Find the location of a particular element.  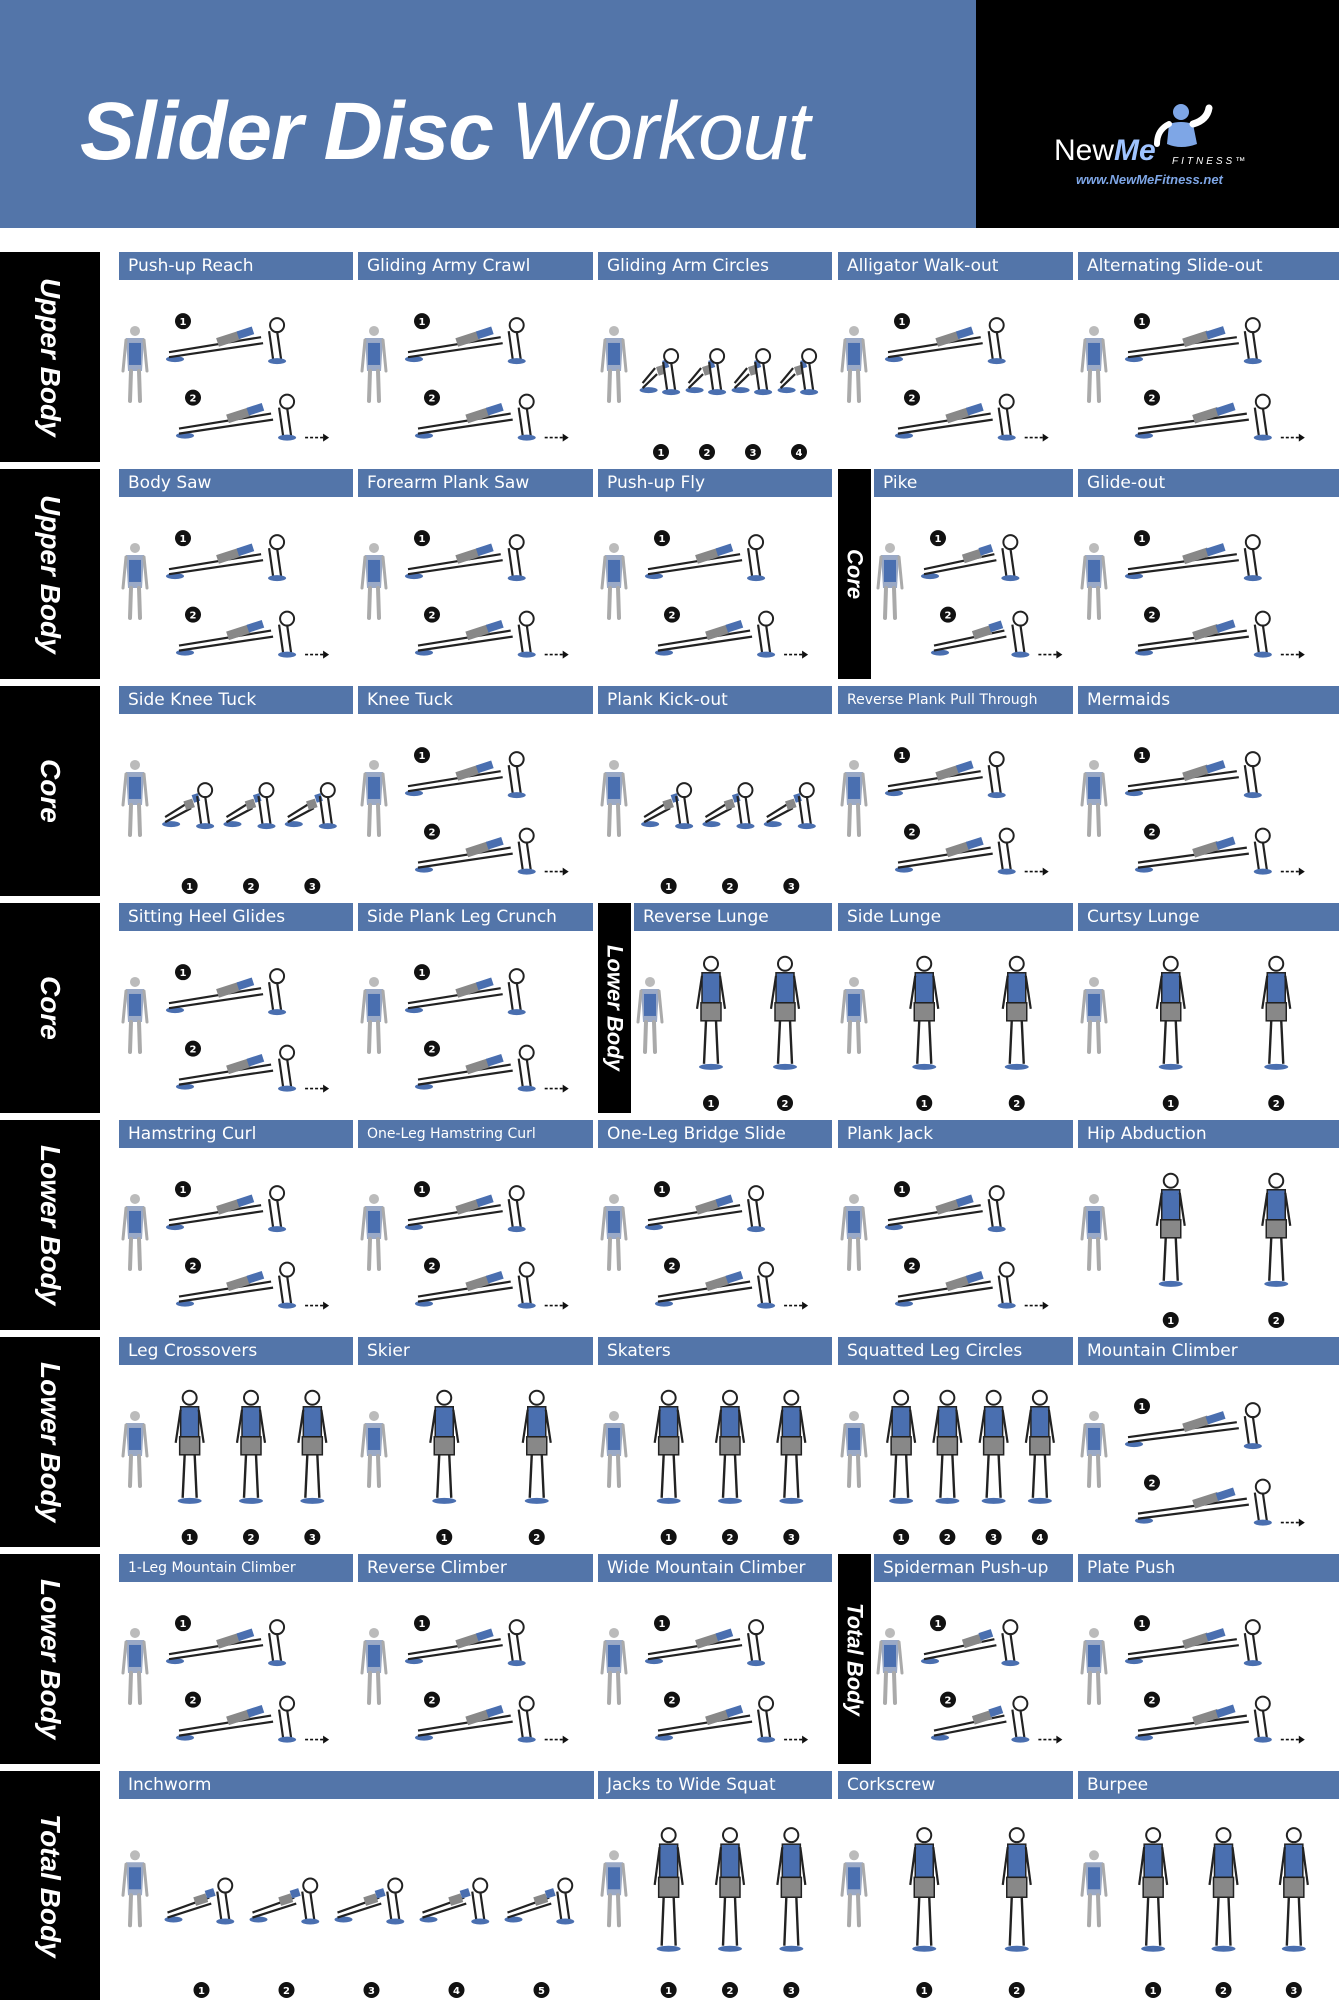

exercise-card-side-plank-leg-crunch: Side Plank Leg Crunch 1 2 is located at coordinates (475, 1008).